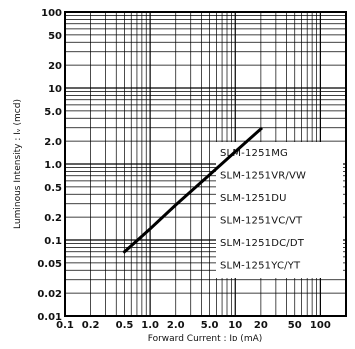 The image size is (355, 349). Describe the element at coordinates (65, 325) in the screenshot. I see `x-tick-label: 0.1` at that location.